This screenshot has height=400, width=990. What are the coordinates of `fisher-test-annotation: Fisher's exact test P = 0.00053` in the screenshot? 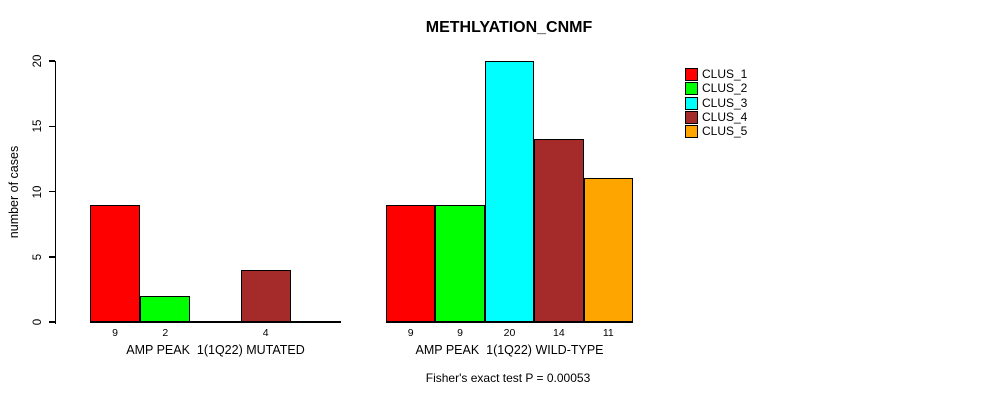 It's located at (508, 378).